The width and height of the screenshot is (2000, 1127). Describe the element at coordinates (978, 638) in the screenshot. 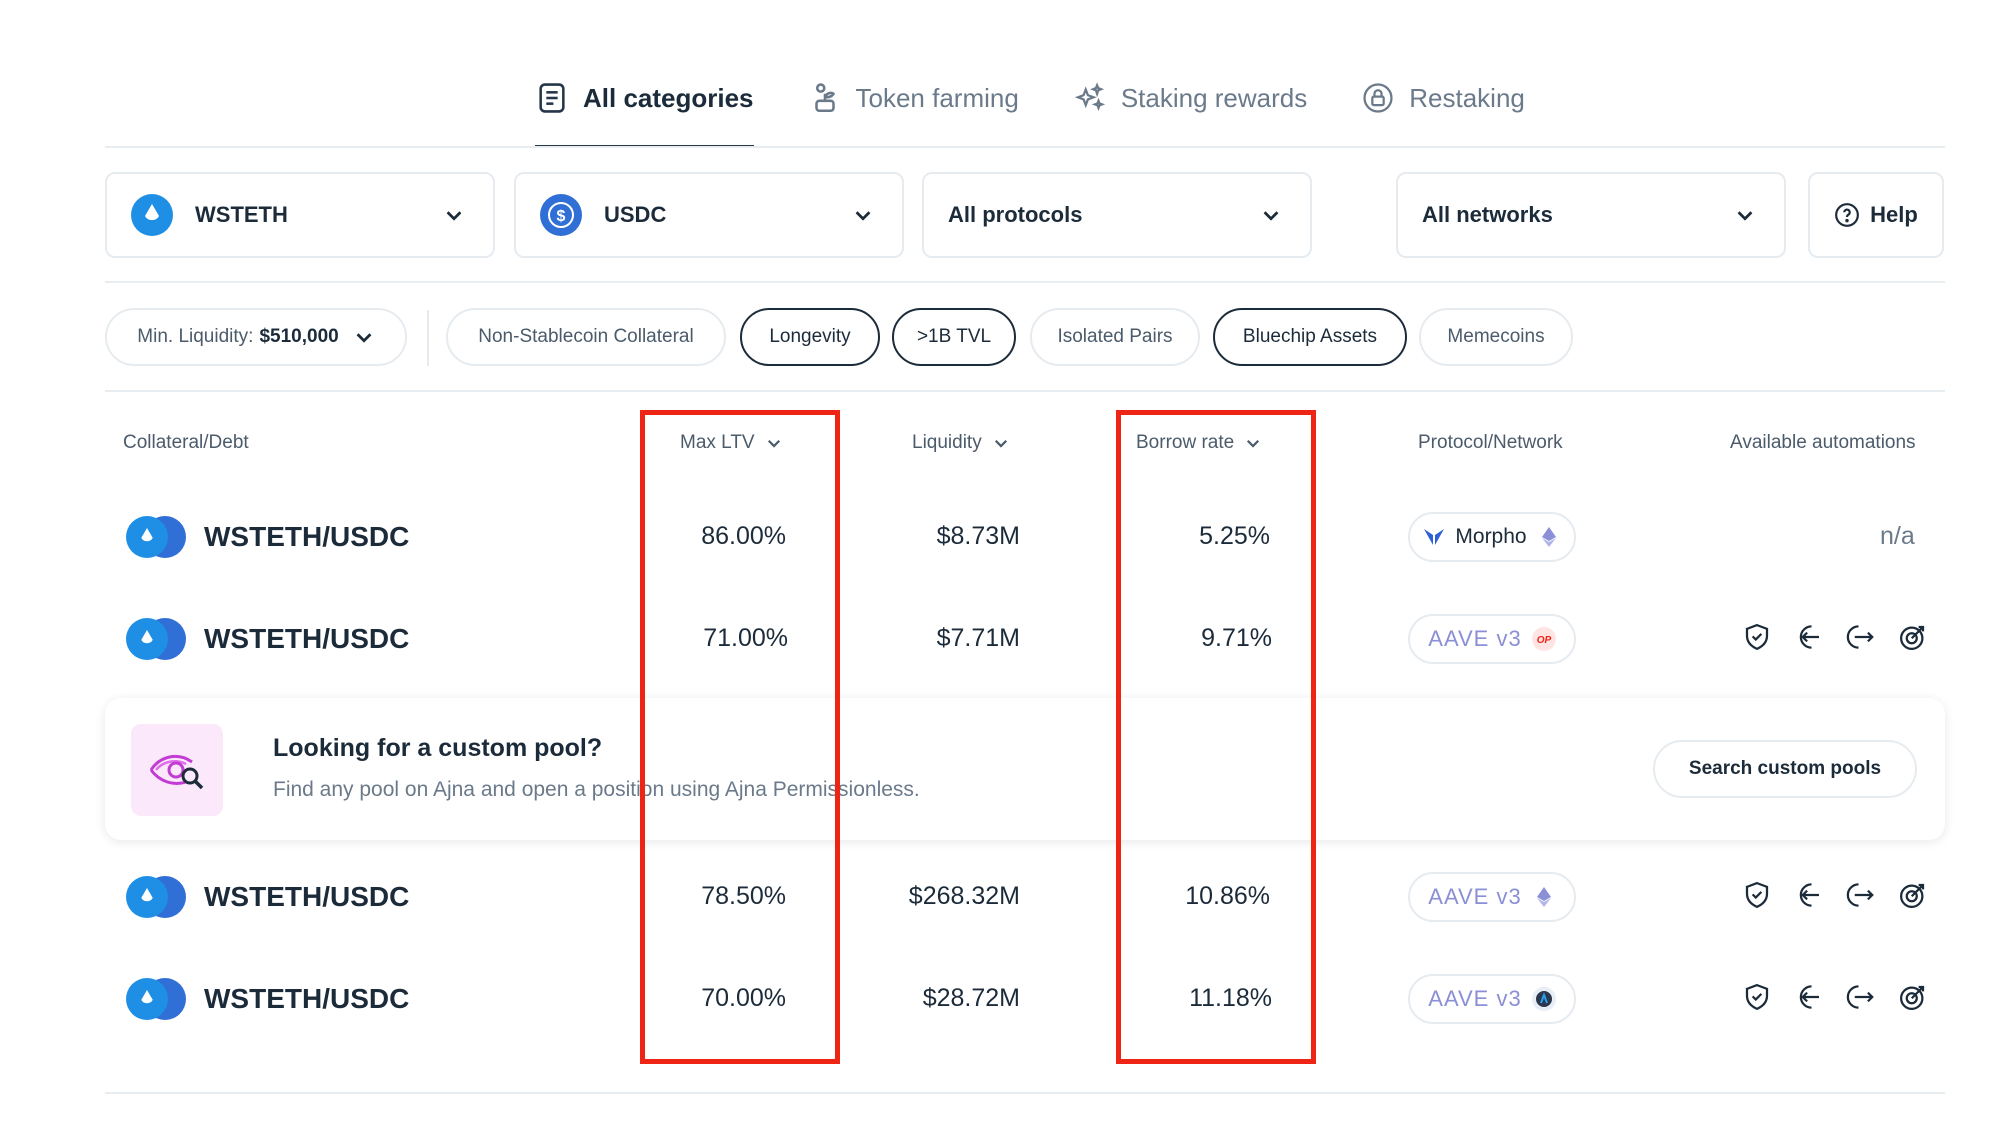

I see `liquidity-value: $7.71M` at that location.